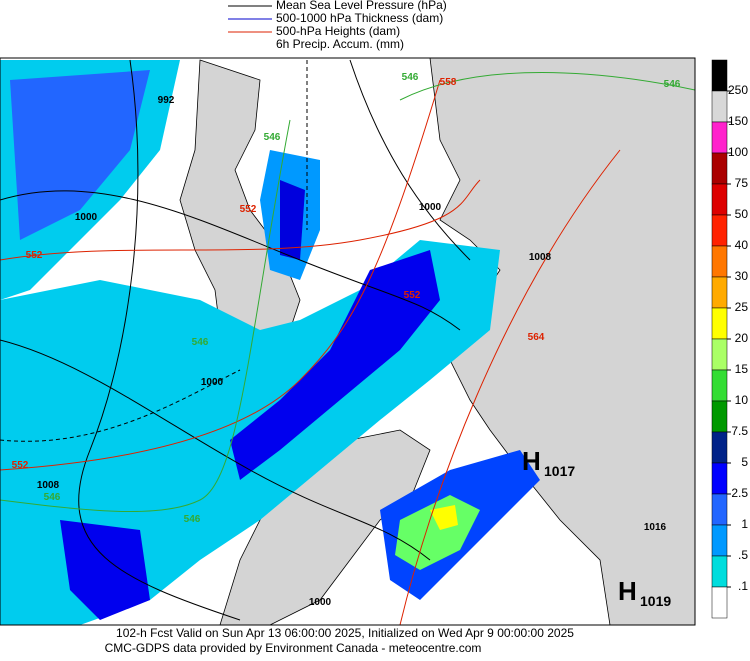  What do you see at coordinates (742, 245) in the screenshot?
I see `colorbar-label: 40` at bounding box center [742, 245].